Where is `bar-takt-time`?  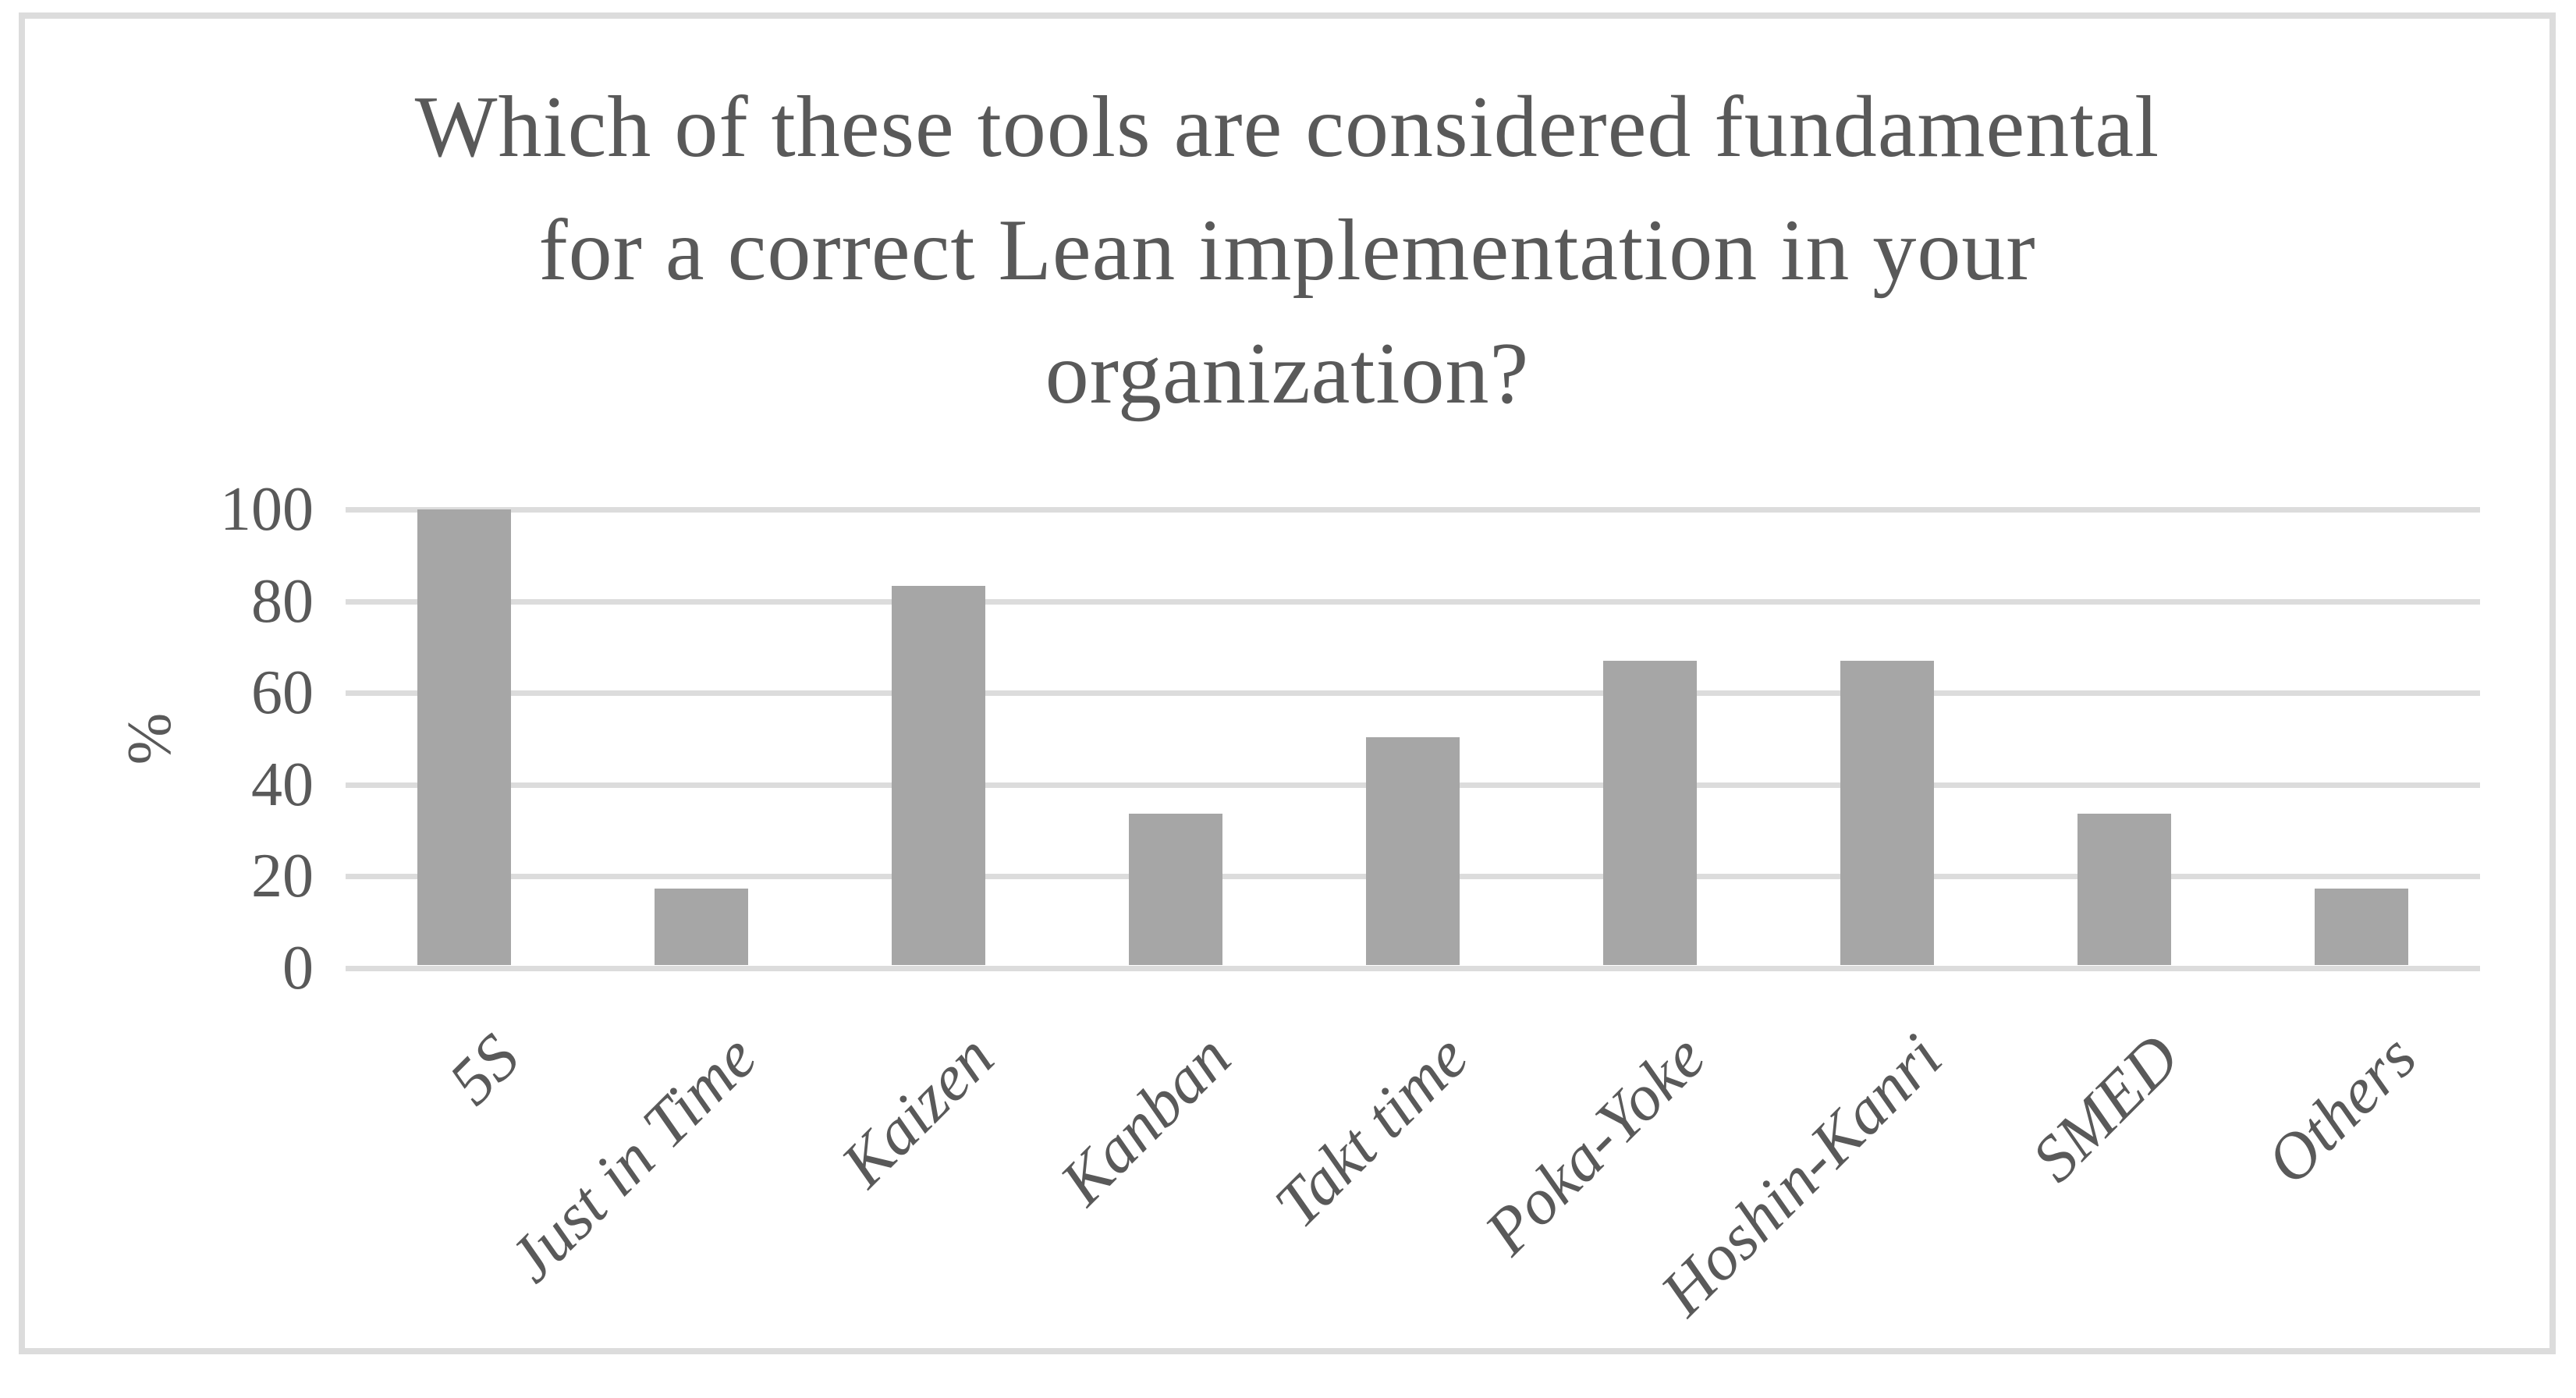 bar-takt-time is located at coordinates (1413, 851).